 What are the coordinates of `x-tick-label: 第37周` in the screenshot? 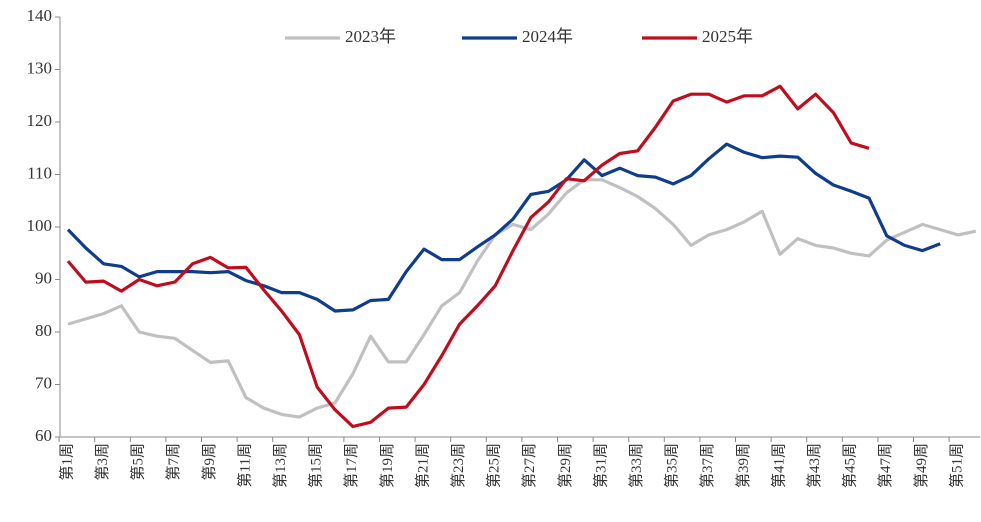 It's located at (707, 465).